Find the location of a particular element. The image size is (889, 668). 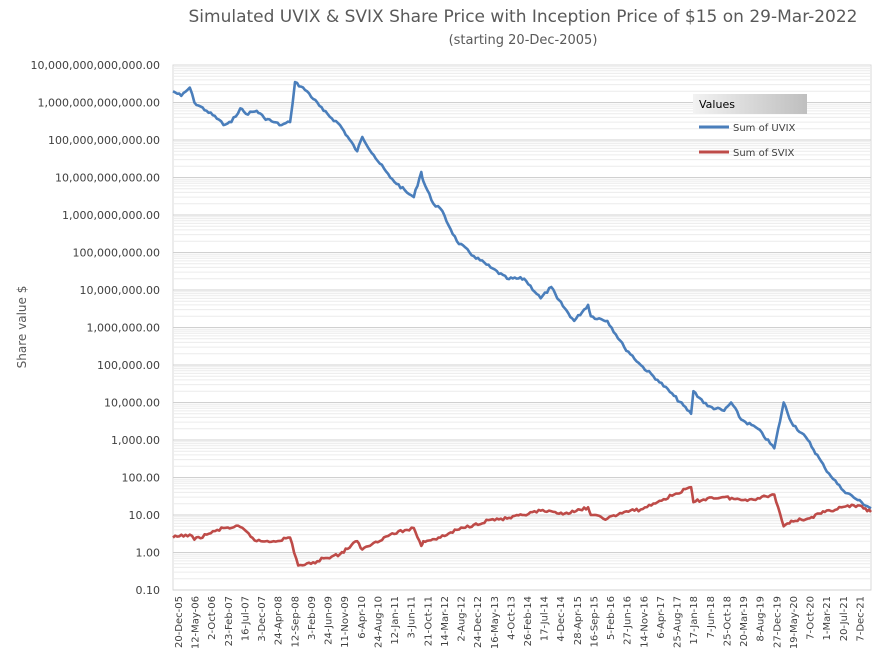

x-tick-label: 20-Dec-05 is located at coordinates (179, 622).